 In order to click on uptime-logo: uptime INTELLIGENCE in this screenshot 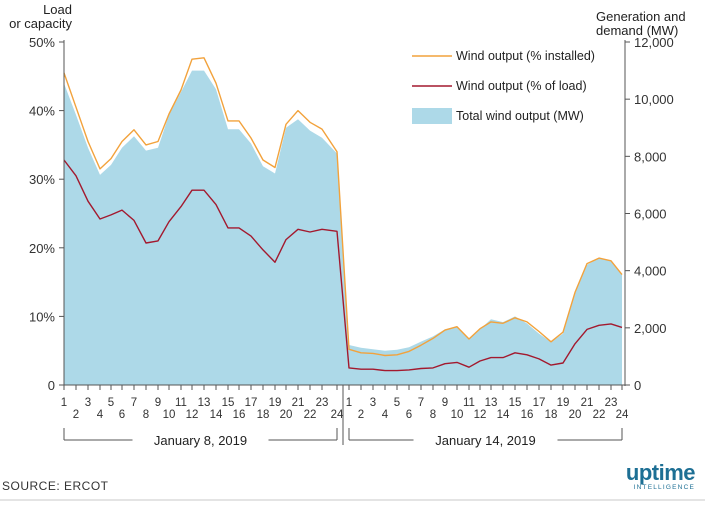, I will do `click(660, 476)`.